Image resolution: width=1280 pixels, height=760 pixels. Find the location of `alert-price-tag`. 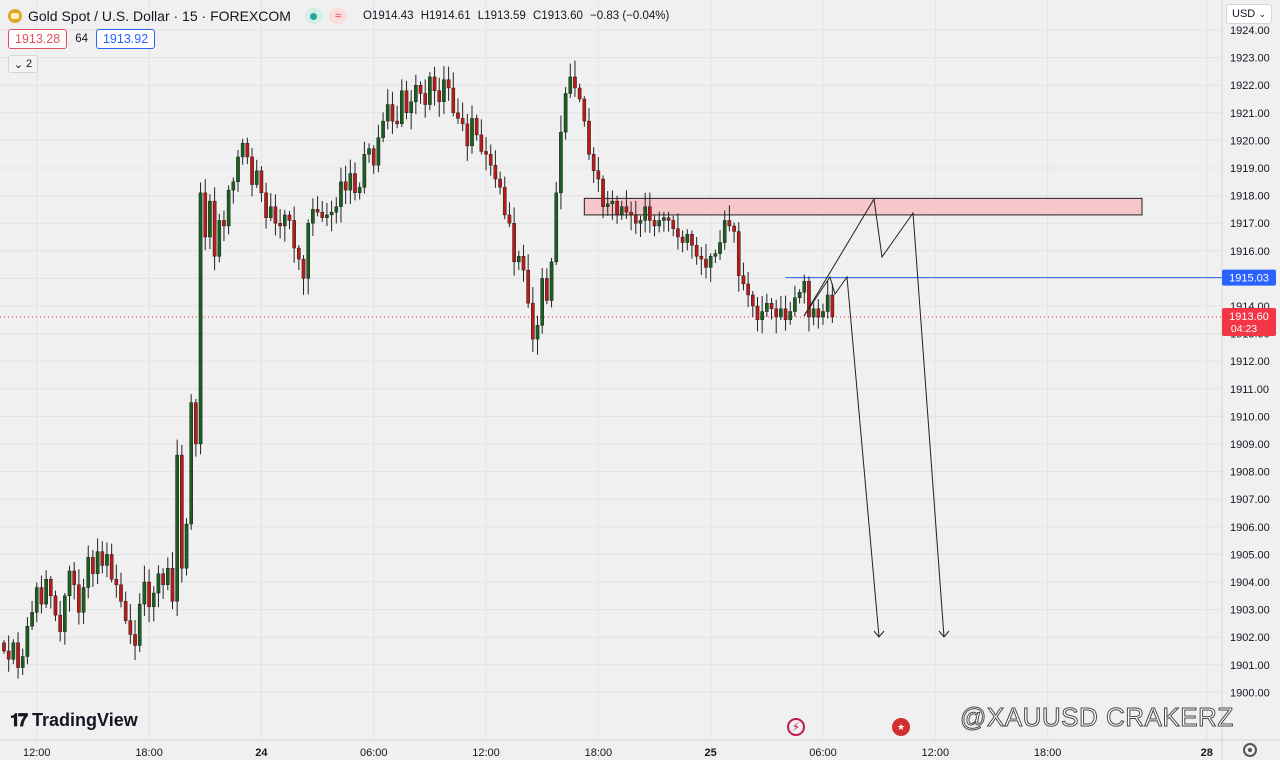

alert-price-tag is located at coordinates (1249, 277).